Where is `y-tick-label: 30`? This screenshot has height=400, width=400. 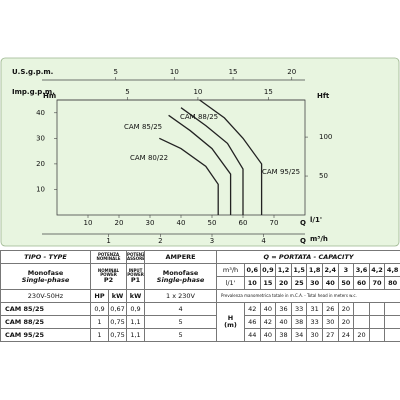
y-tick-label: 30 is located at coordinates (40, 138).